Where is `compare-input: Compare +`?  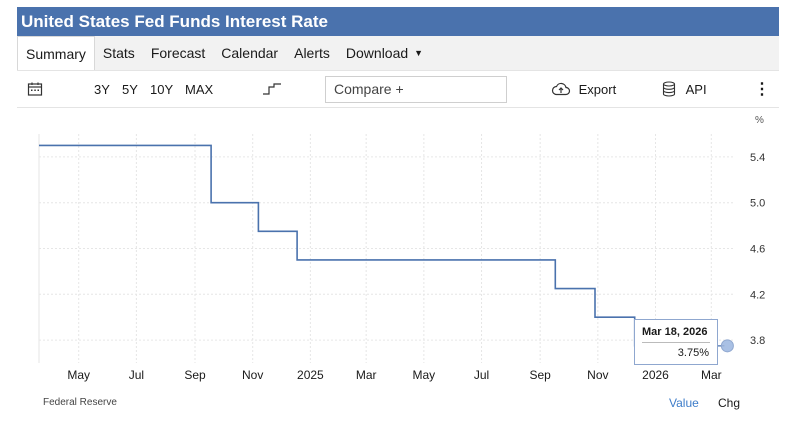
compare-input: Compare + is located at coordinates (416, 89).